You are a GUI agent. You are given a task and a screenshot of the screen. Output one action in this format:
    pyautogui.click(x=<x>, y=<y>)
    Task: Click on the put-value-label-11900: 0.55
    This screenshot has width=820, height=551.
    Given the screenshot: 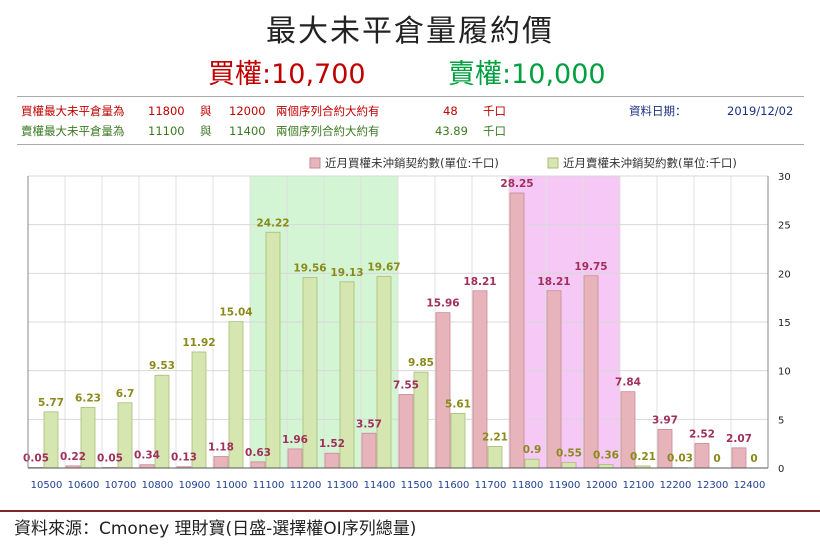 What is the action you would take?
    pyautogui.click(x=569, y=454)
    